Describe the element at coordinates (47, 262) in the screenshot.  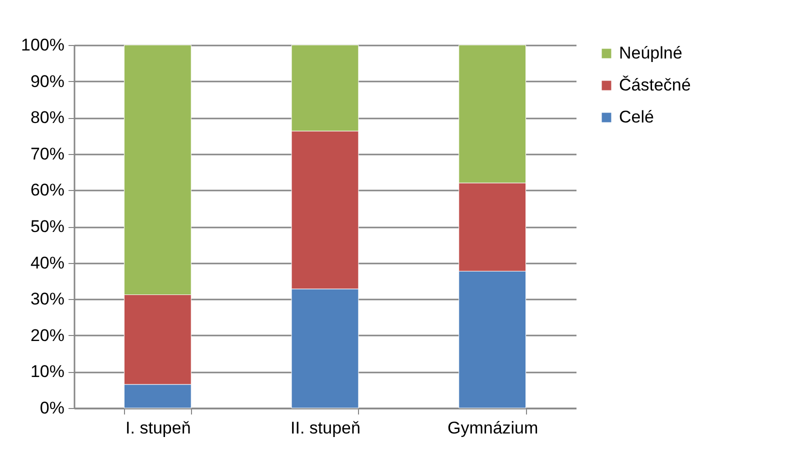
I see `y-tick-label: 40%` at that location.